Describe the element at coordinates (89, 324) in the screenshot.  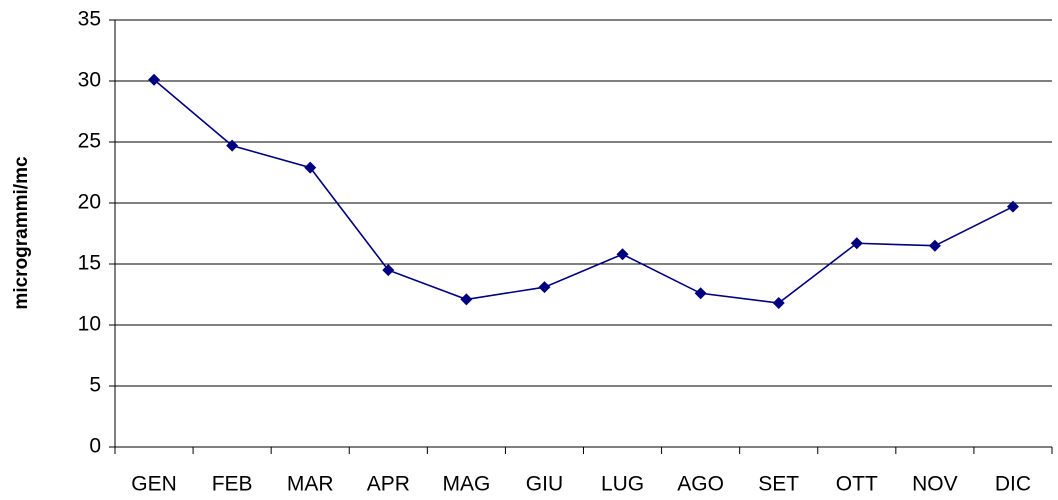
I see `y-tick-label: 10` at that location.